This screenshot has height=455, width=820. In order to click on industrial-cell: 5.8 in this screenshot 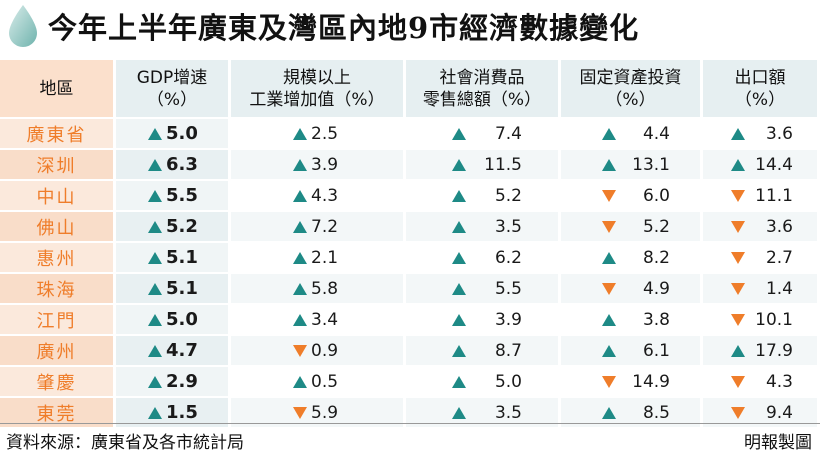, I will do `click(318, 287)`.